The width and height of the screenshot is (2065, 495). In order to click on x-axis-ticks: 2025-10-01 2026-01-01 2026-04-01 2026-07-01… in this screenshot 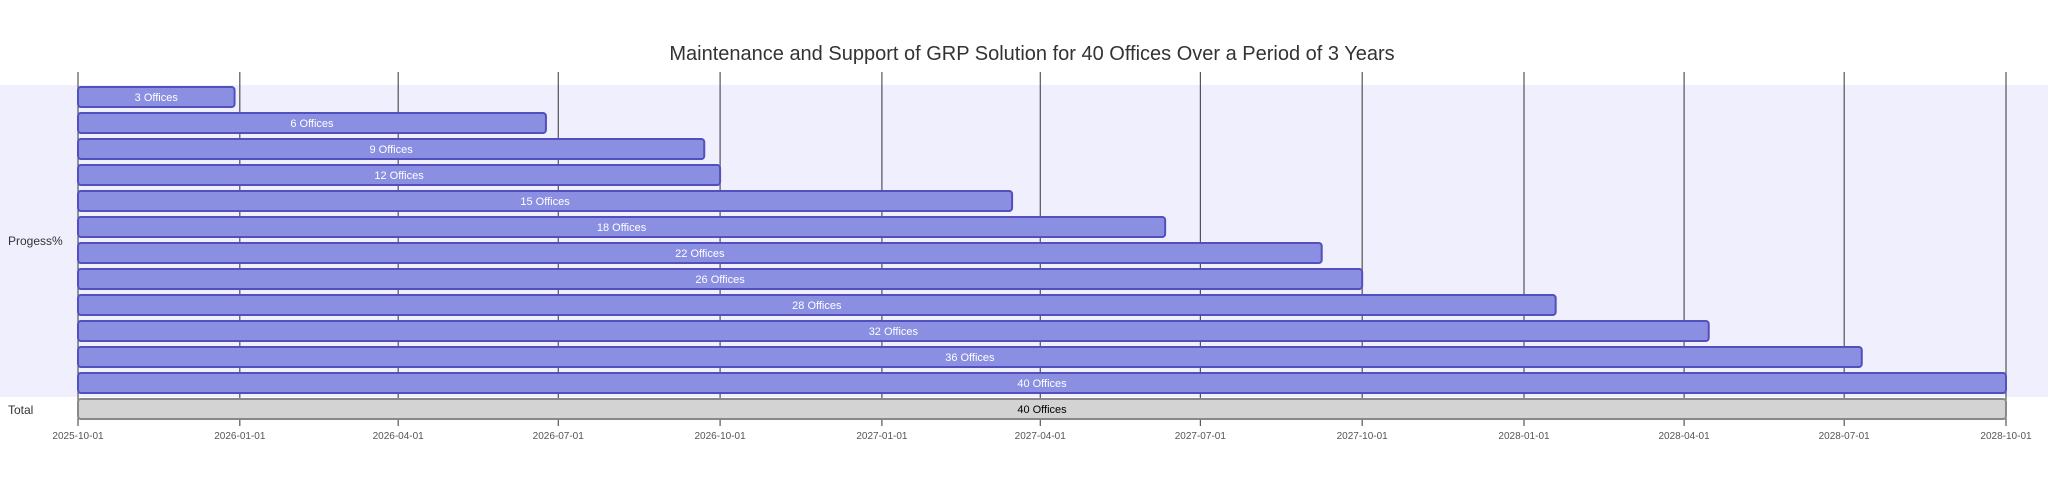, I will do `click(1042, 436)`.